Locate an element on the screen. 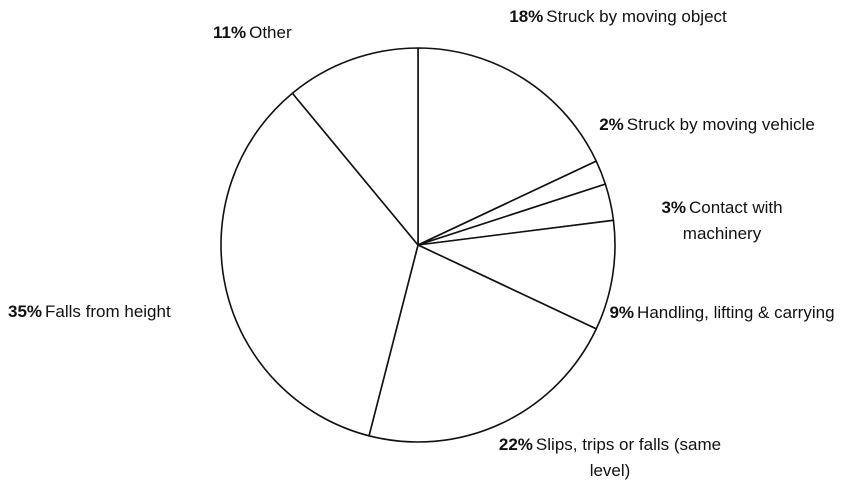 This screenshot has width=842, height=491. category-label: Slips, trips or falls (same level) is located at coordinates (628, 457).